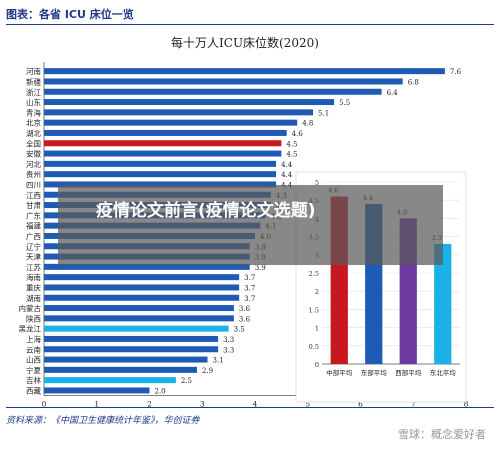 The height and width of the screenshot is (451, 500). Describe the element at coordinates (160, 391) in the screenshot. I see `value-label-31: 2.0` at that location.